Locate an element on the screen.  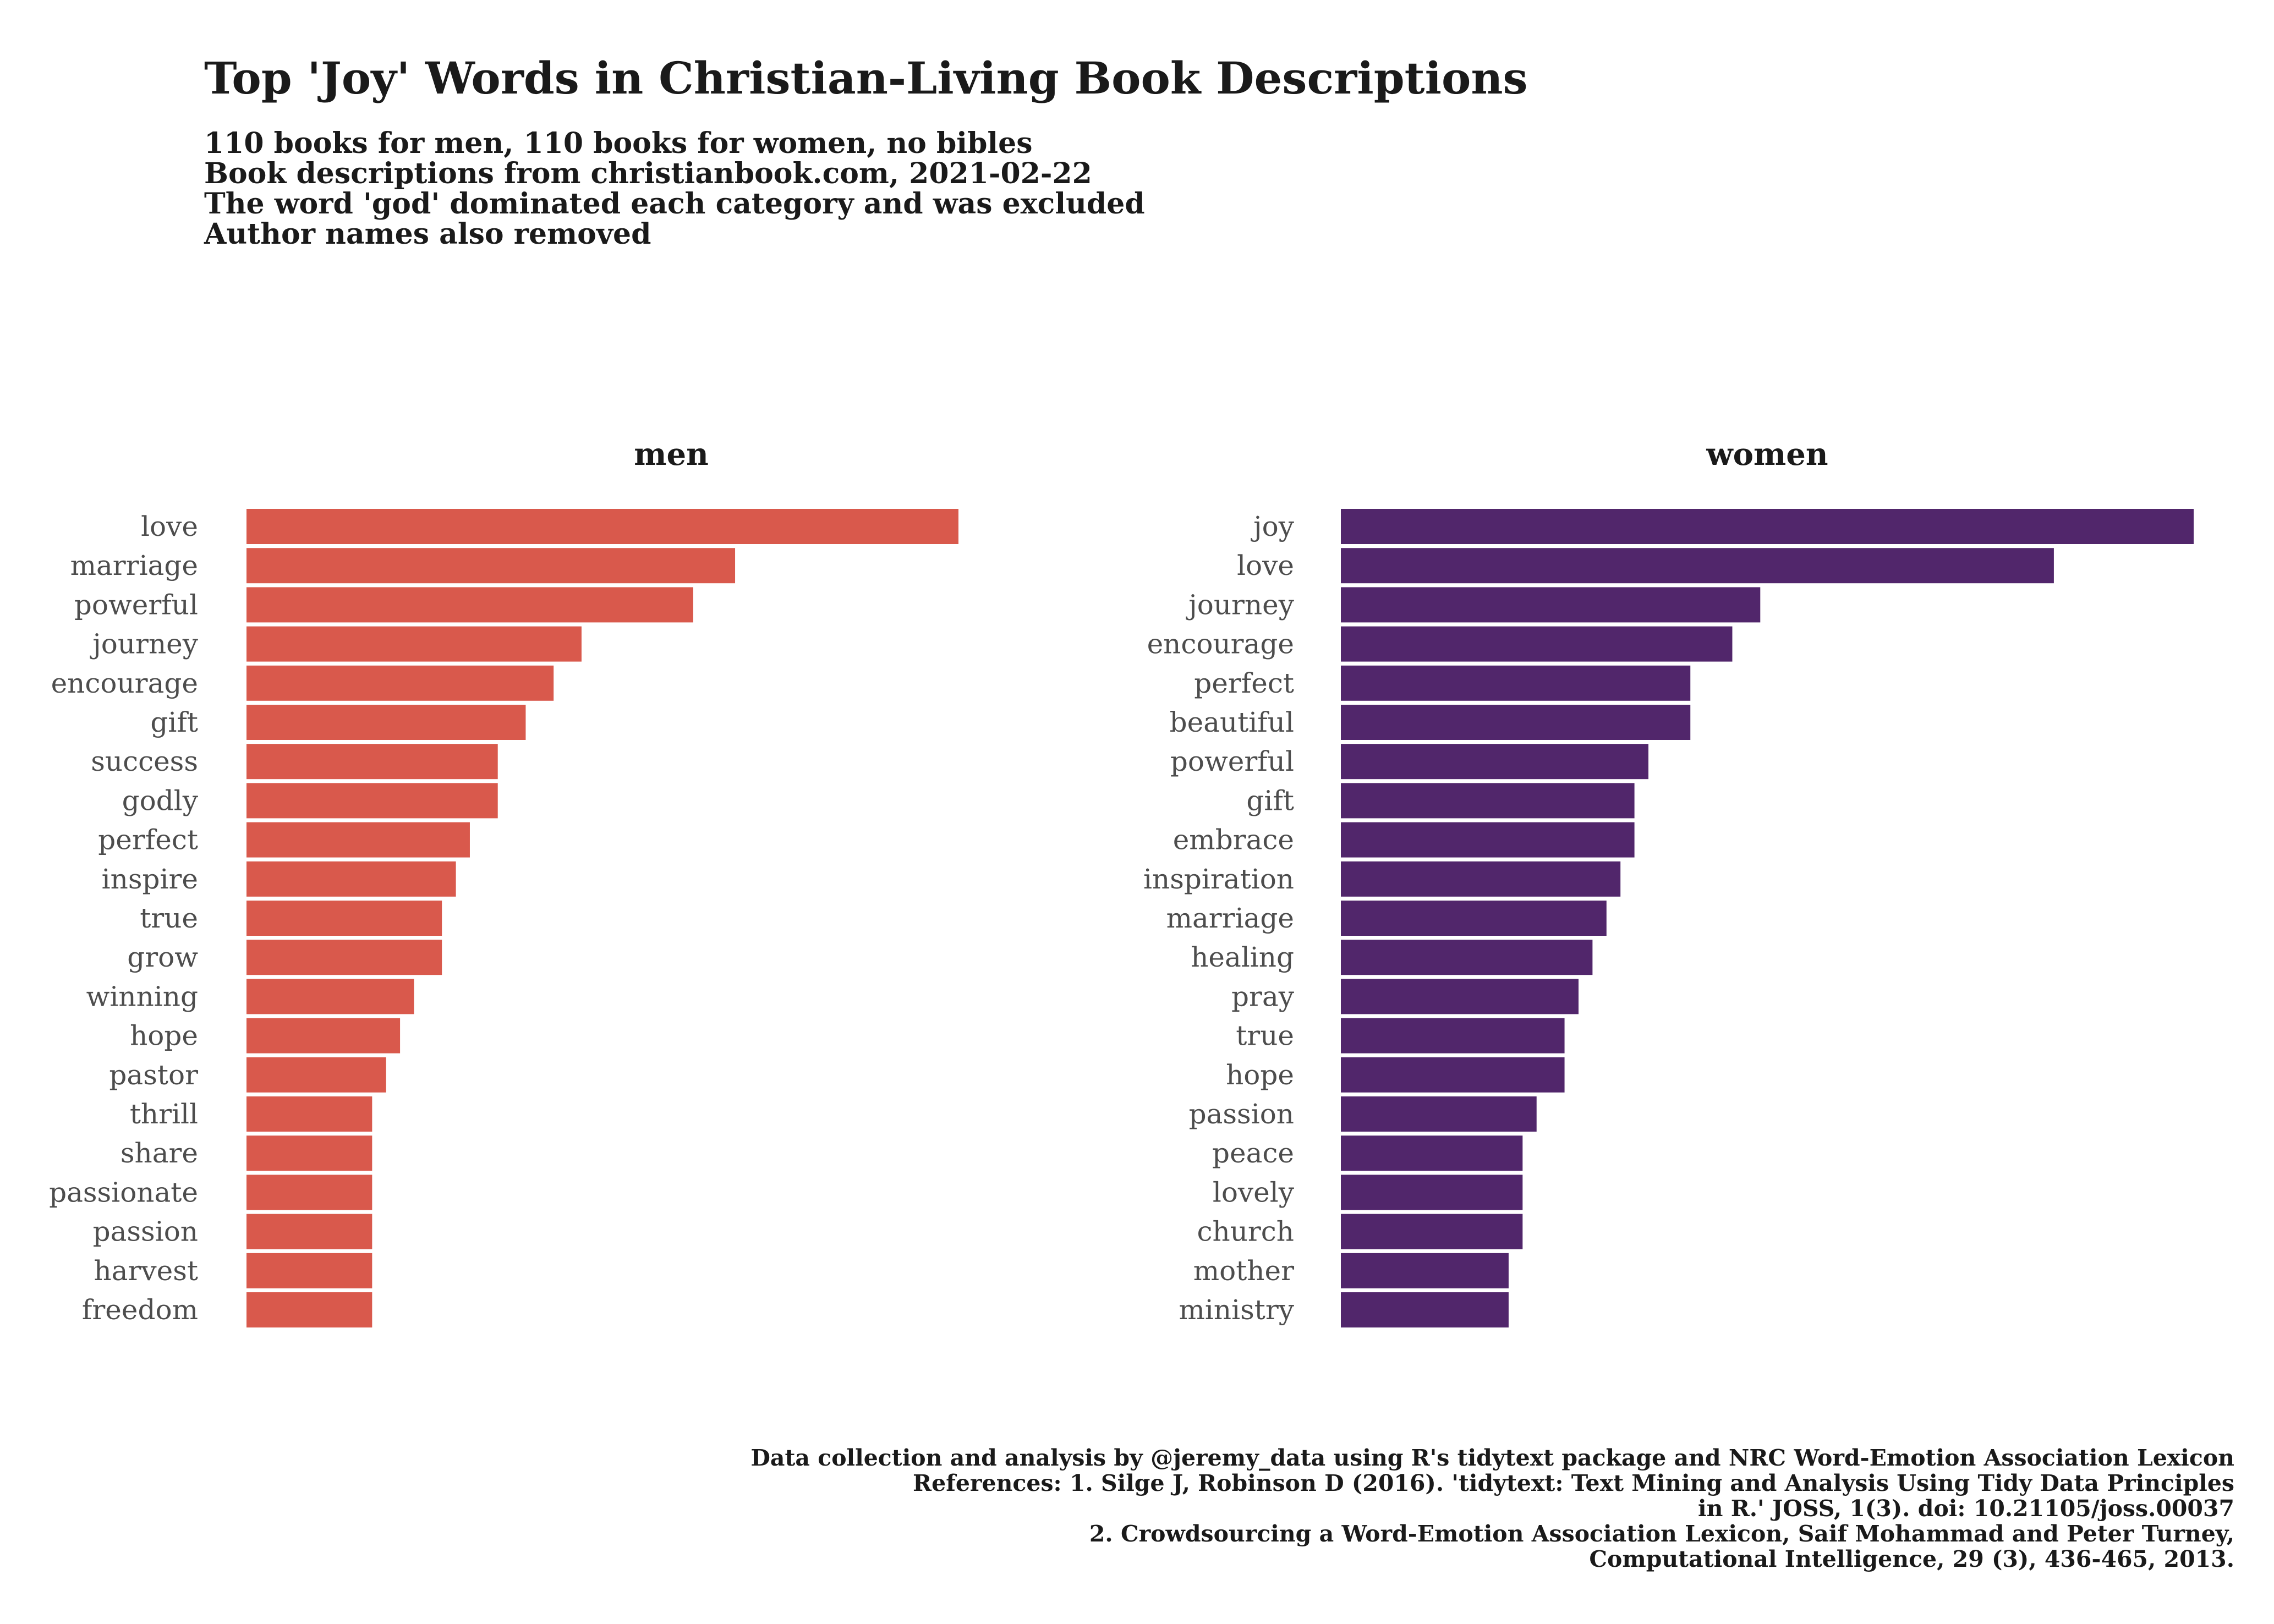
tick-label: inspire is located at coordinates (150, 879).